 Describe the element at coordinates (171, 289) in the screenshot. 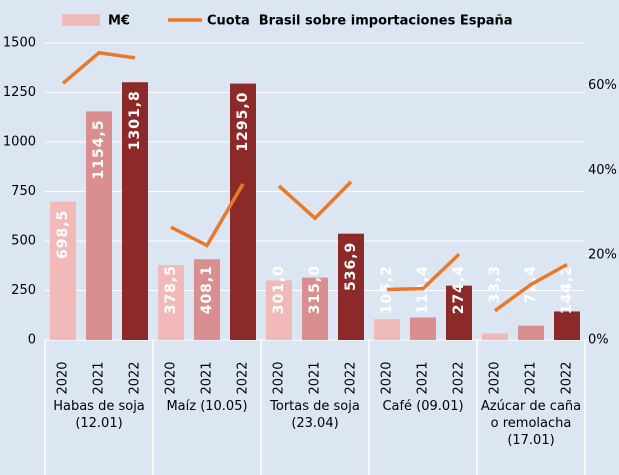

I see `data-label: 378,5` at that location.